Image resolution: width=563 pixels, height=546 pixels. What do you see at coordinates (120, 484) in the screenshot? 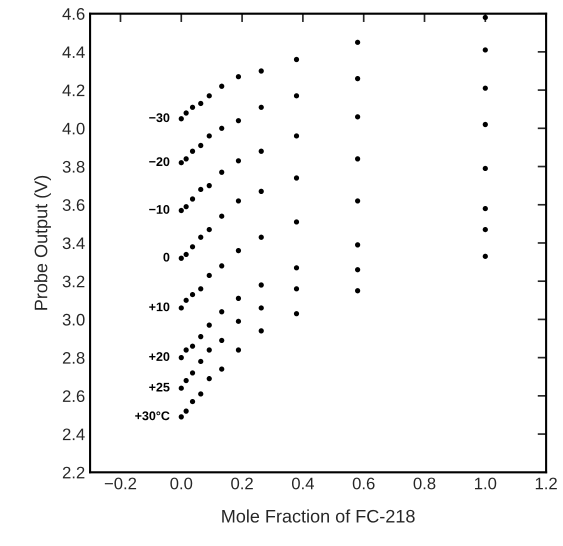
I see `x-tick-label: −0.2` at bounding box center [120, 484].